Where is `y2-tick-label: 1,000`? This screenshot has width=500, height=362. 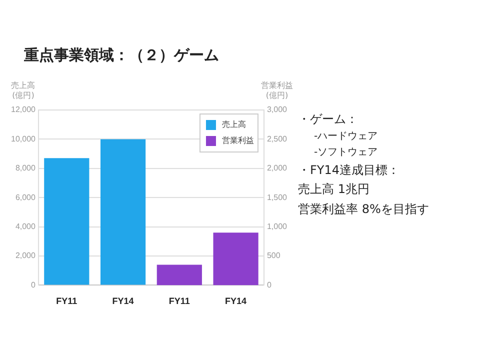
y2-tick-label: 1,000 is located at coordinates (277, 227).